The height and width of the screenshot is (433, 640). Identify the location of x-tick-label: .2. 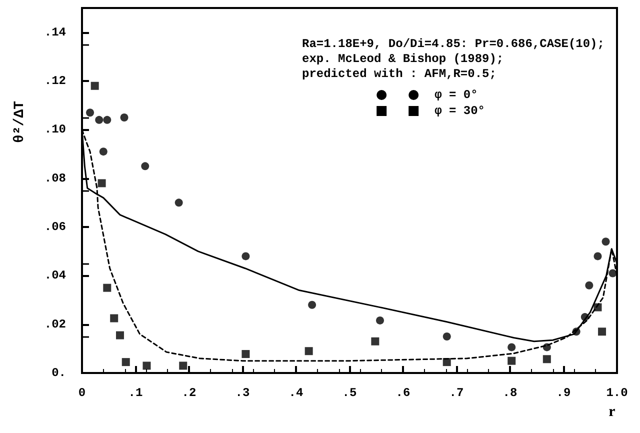
(189, 393).